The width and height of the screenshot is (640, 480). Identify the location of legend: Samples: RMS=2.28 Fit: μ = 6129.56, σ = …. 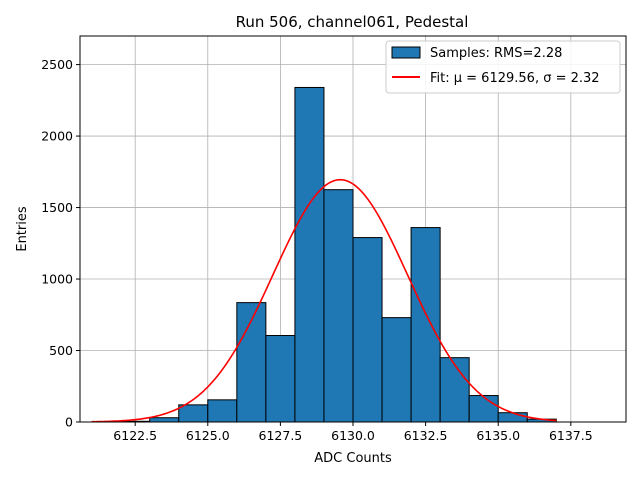
(503, 67).